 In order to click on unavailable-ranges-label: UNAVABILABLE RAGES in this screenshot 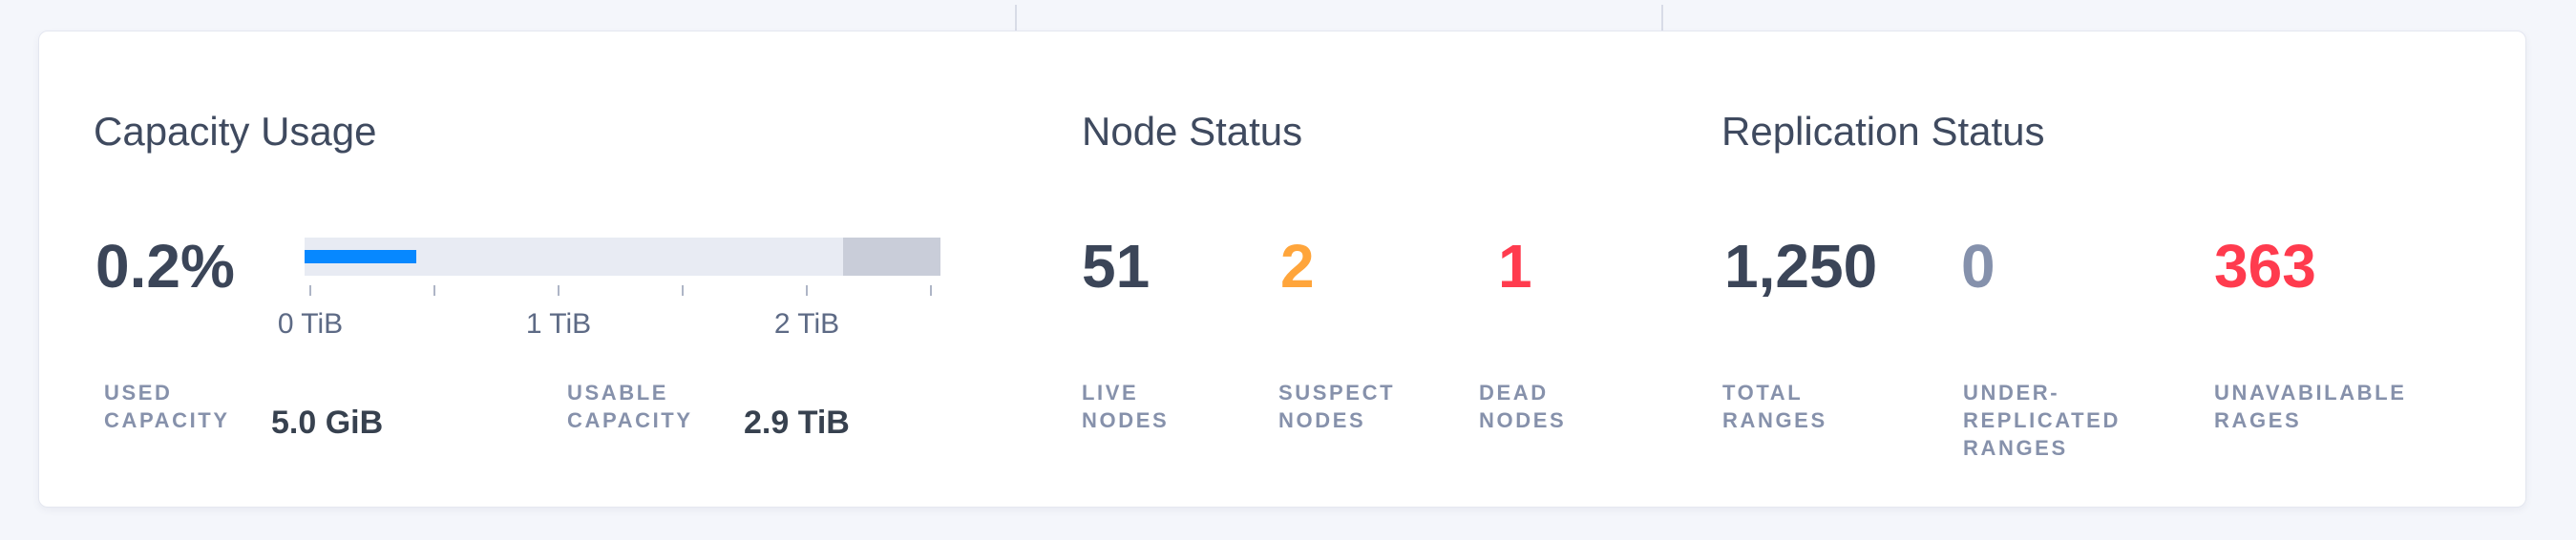, I will do `click(2310, 406)`.